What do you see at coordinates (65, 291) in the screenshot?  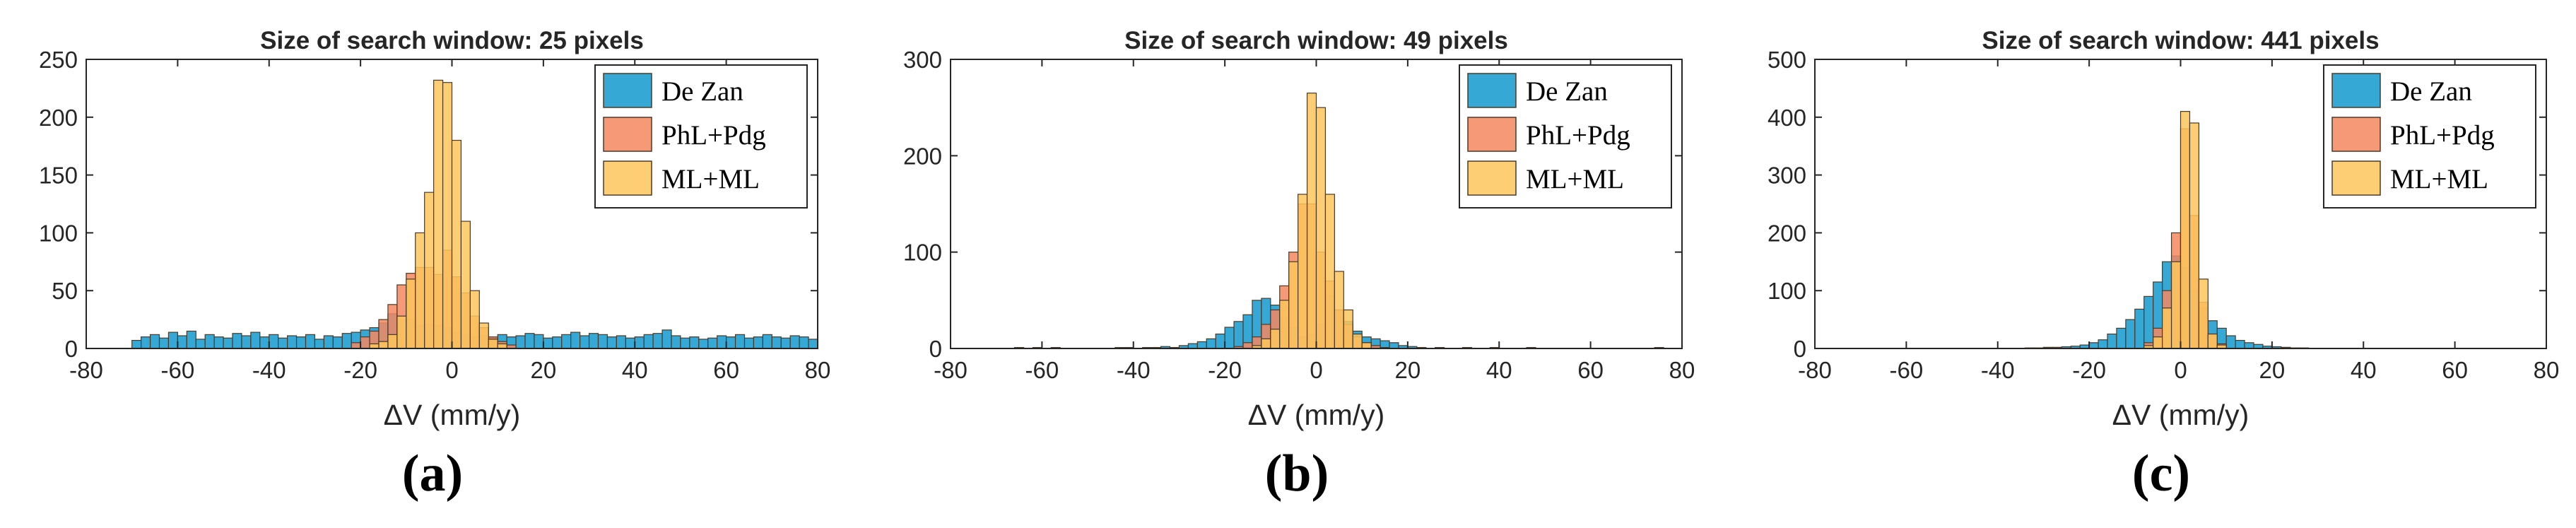 I see `y-tick-label: 50` at bounding box center [65, 291].